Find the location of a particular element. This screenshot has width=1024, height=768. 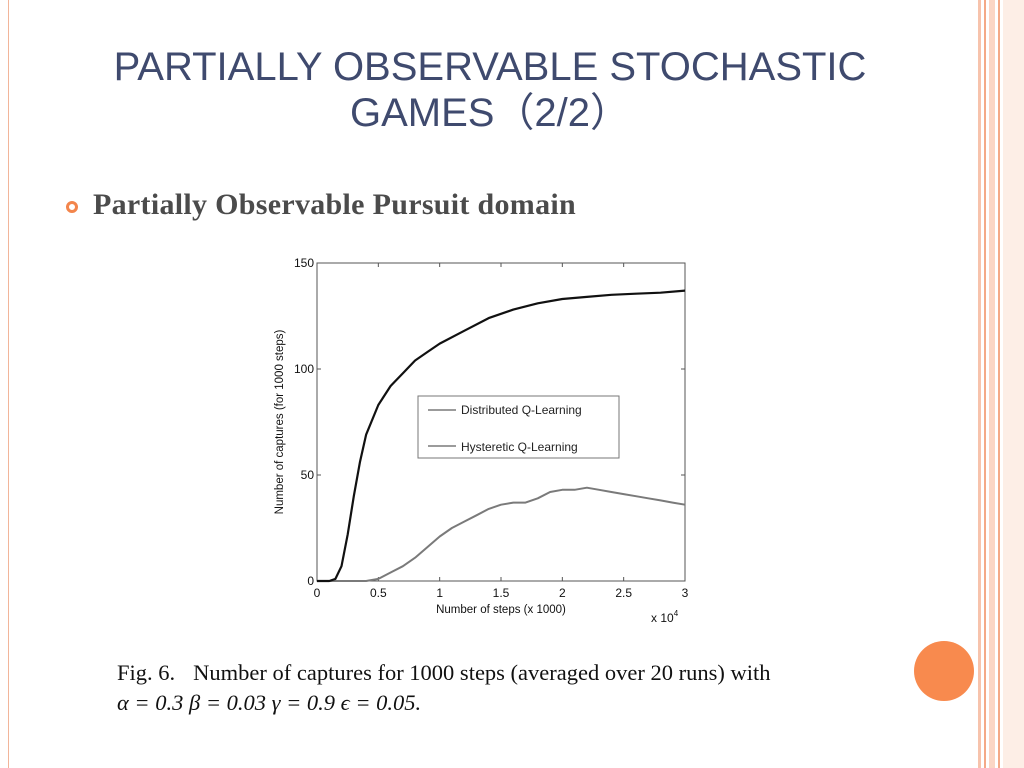

x-tick-label: 2 is located at coordinates (562, 593).